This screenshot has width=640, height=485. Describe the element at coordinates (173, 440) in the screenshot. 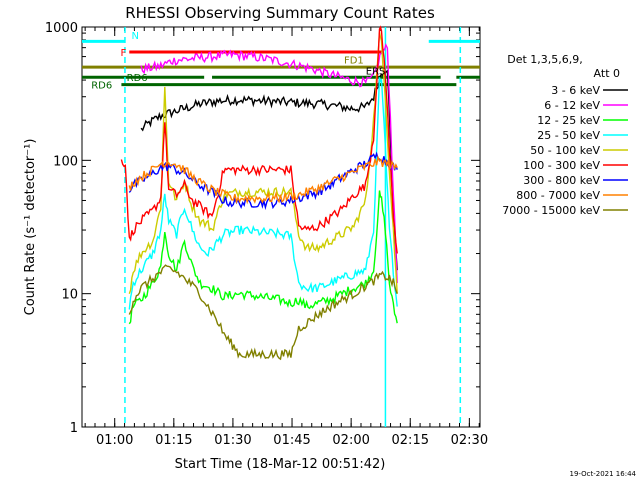

I see `x-tick-label: 01:15` at that location.